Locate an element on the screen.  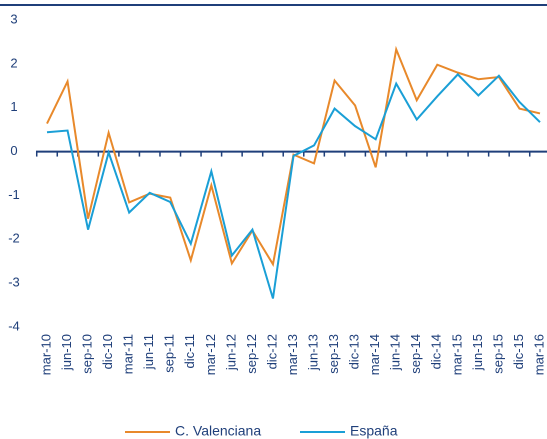
legend-label: C. Valenciana is located at coordinates (218, 431).